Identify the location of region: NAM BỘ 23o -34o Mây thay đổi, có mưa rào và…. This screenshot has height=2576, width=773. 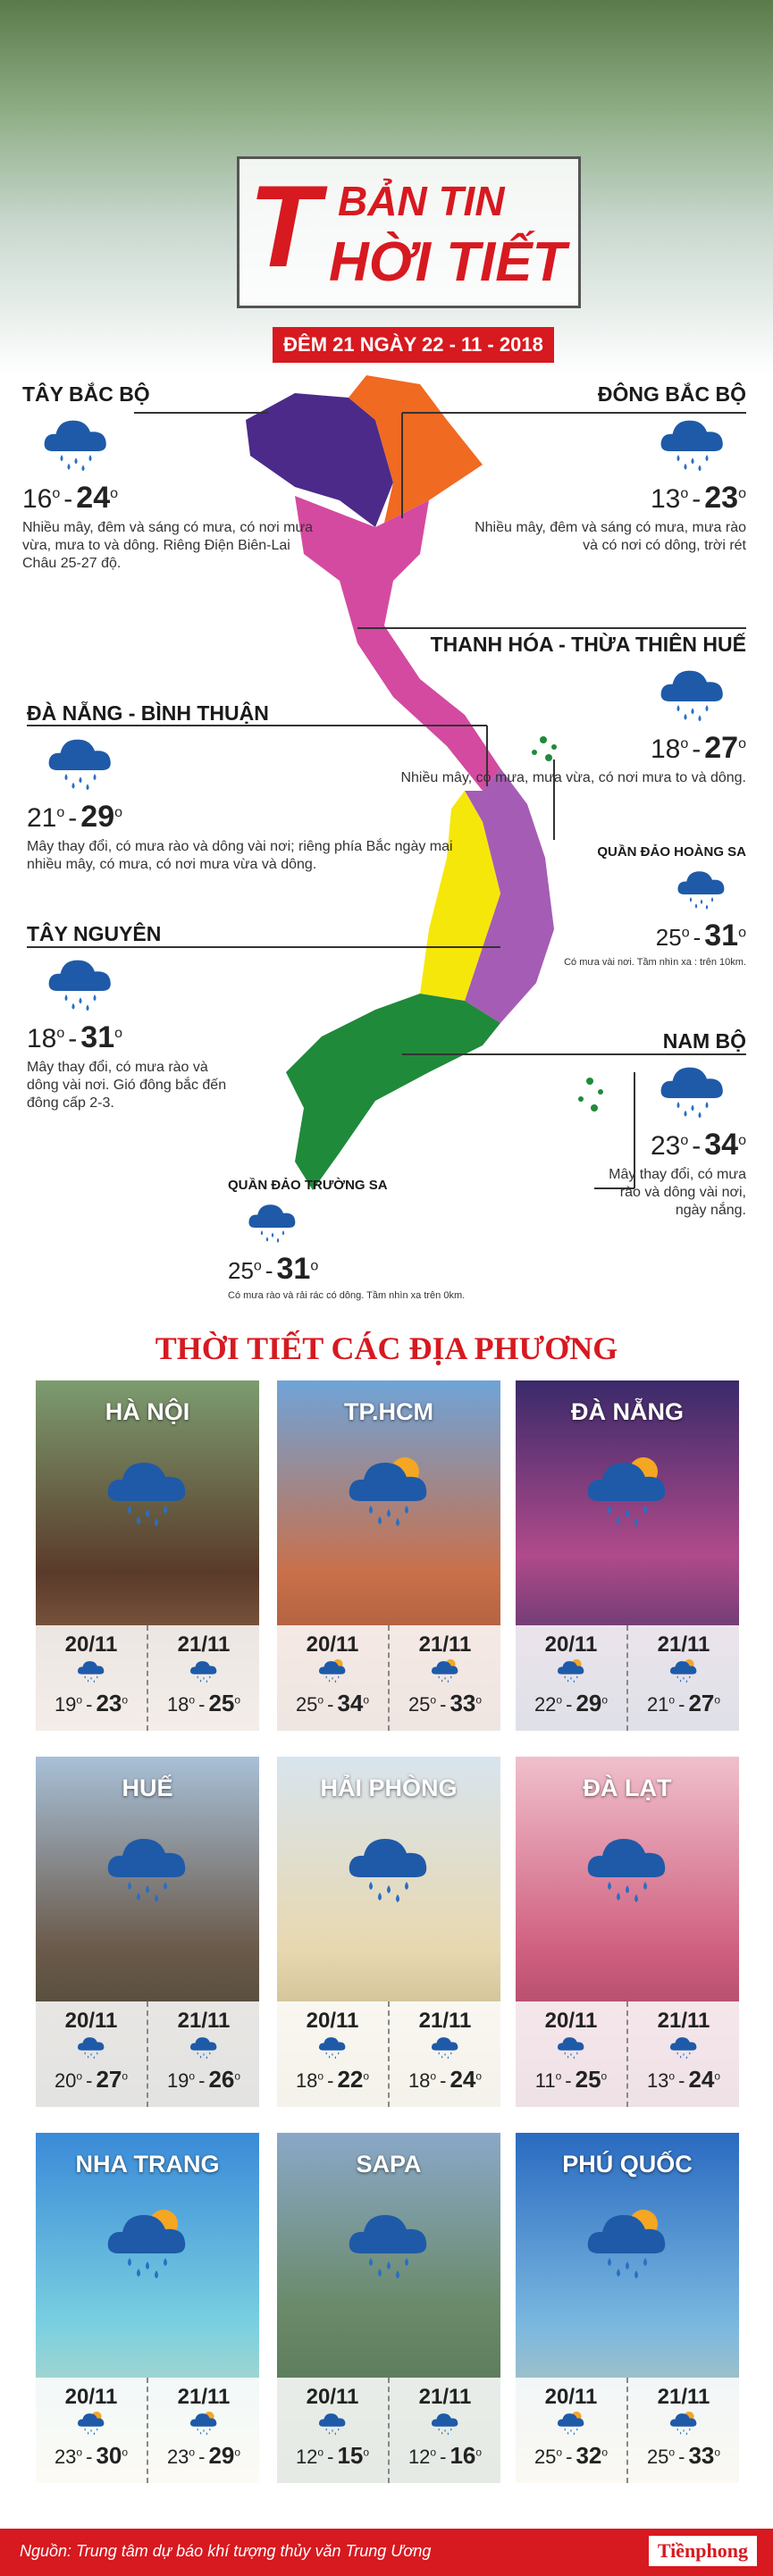
(668, 1124).